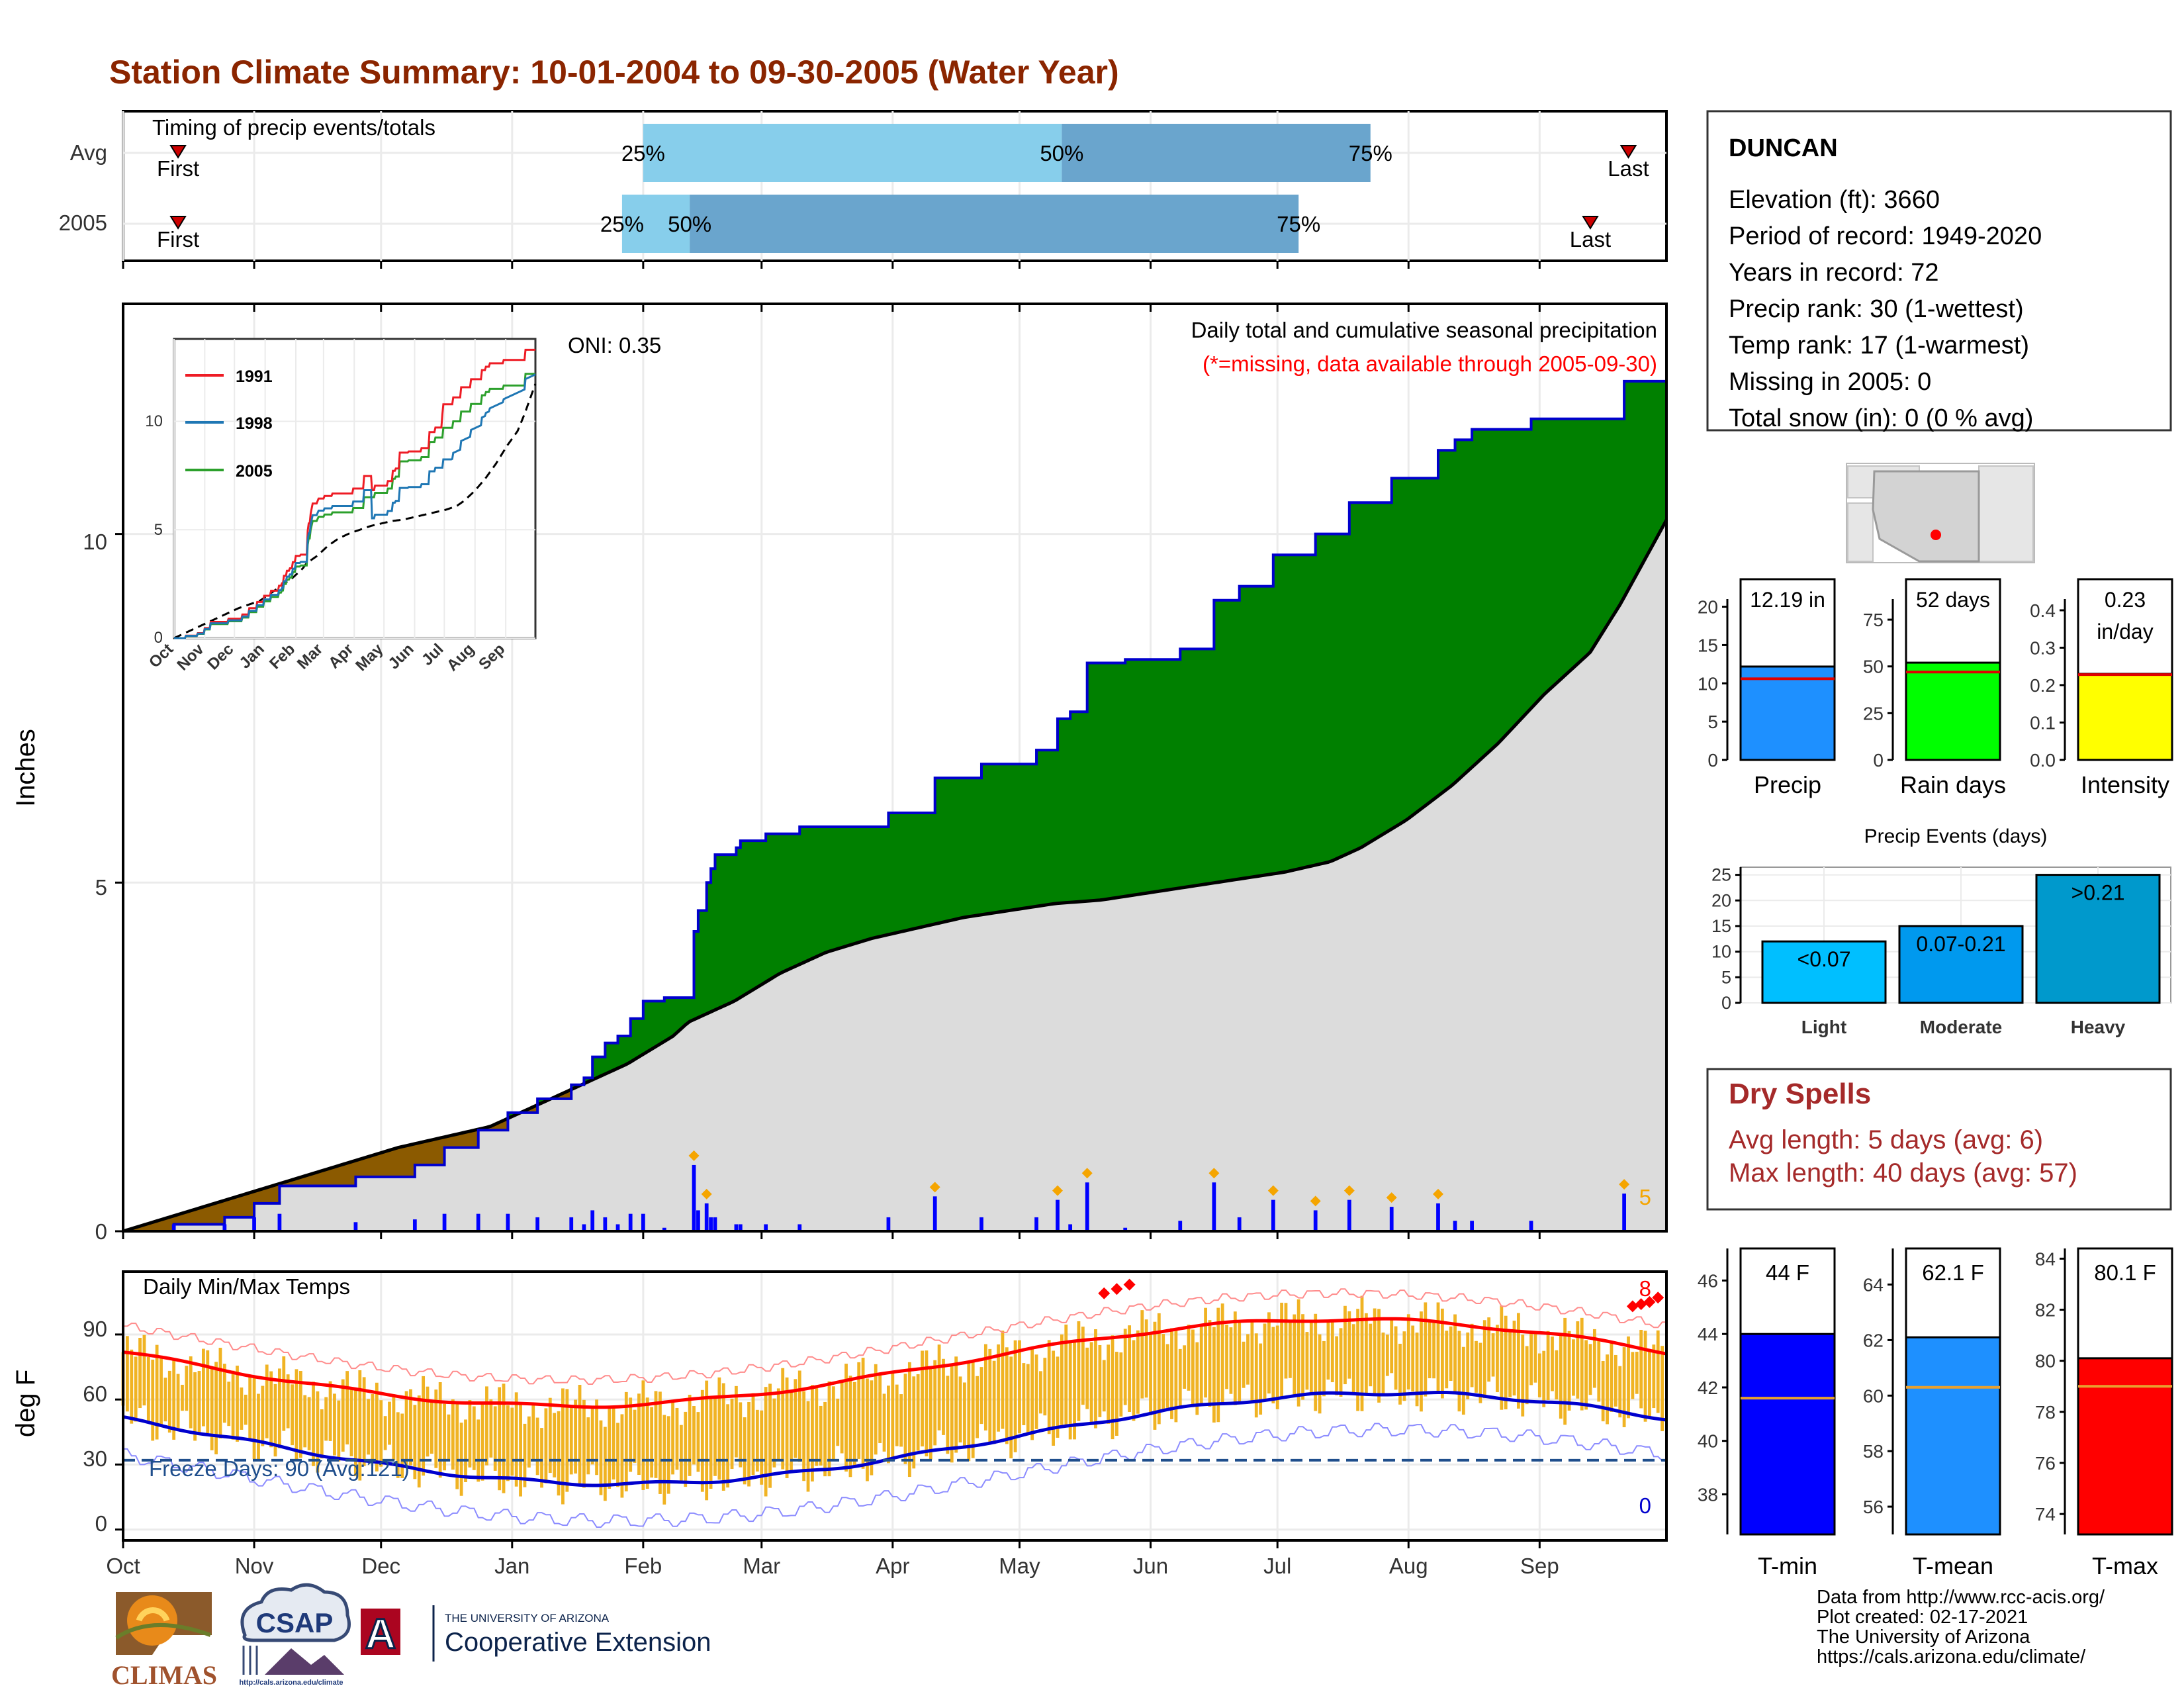 This screenshot has width=2184, height=1688. I want to click on csap-logo: CSAP http://cals.arizona.edu/climate, so click(295, 1635).